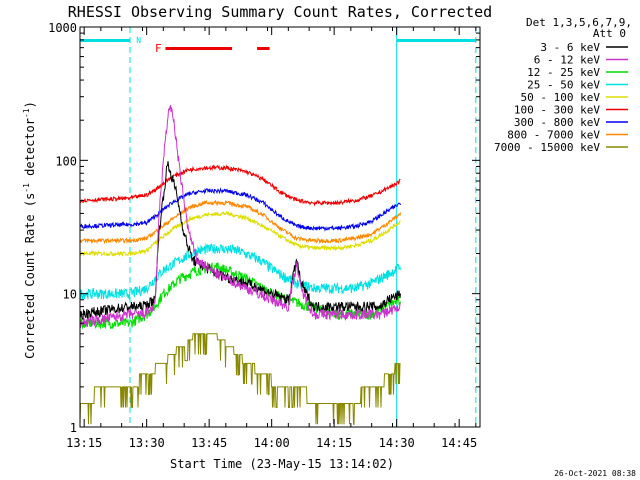 This screenshot has height=480, width=640. What do you see at coordinates (579, 22) in the screenshot?
I see `legend-detectors: Det 1,3,5,6,7,9,` at bounding box center [579, 22].